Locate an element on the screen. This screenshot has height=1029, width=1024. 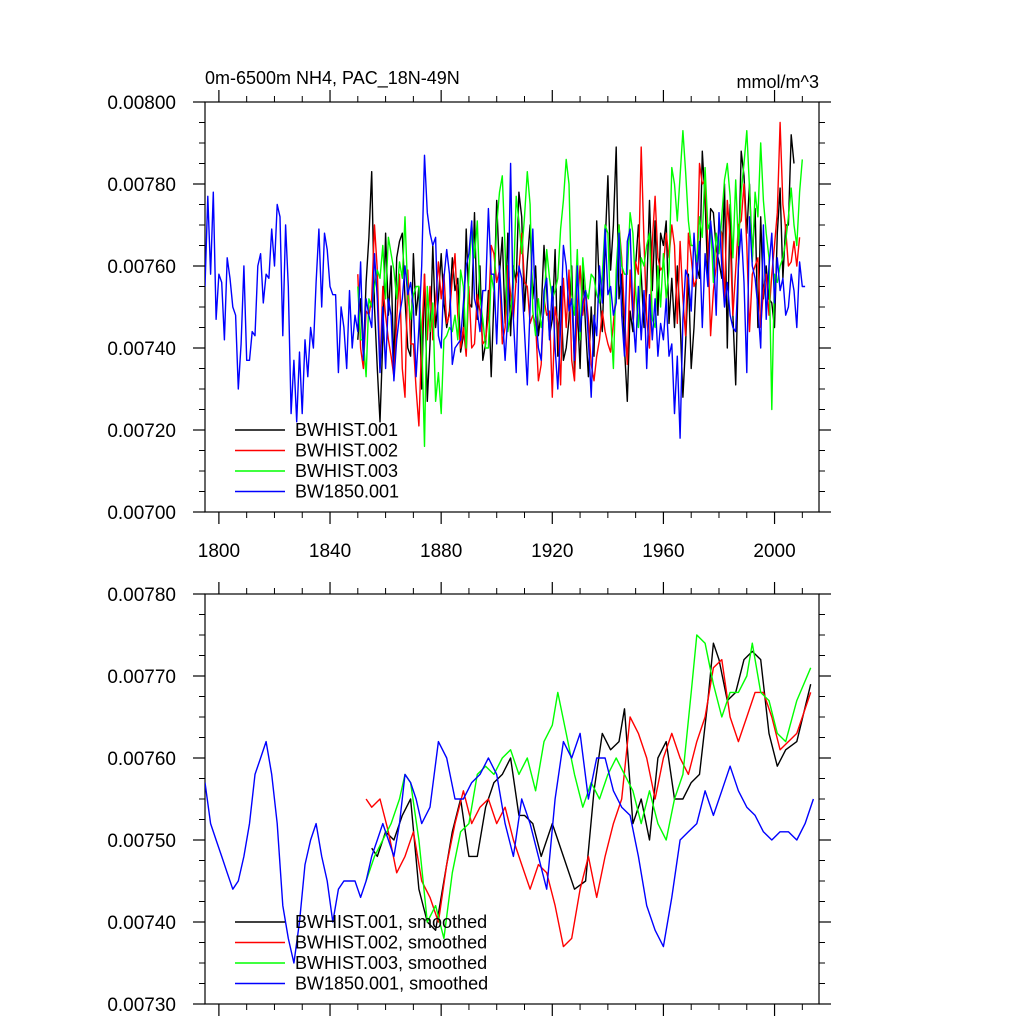
y-tick-label: 0.00800 is located at coordinates (141, 103).